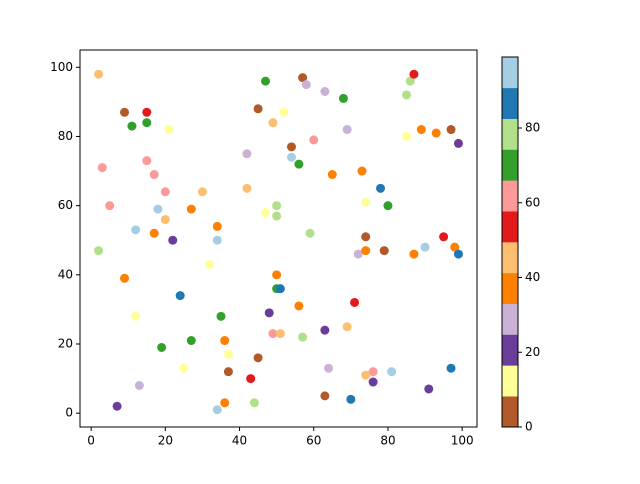  I want to click on colorbar-tick-label: 60, so click(532, 202).